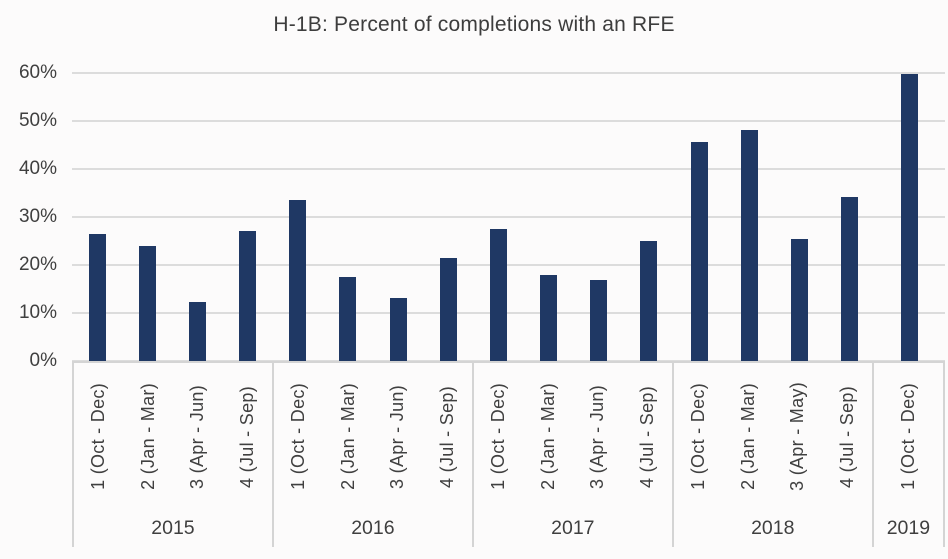 The image size is (948, 559). Describe the element at coordinates (43, 360) in the screenshot. I see `y-tick-label: 0%` at that location.